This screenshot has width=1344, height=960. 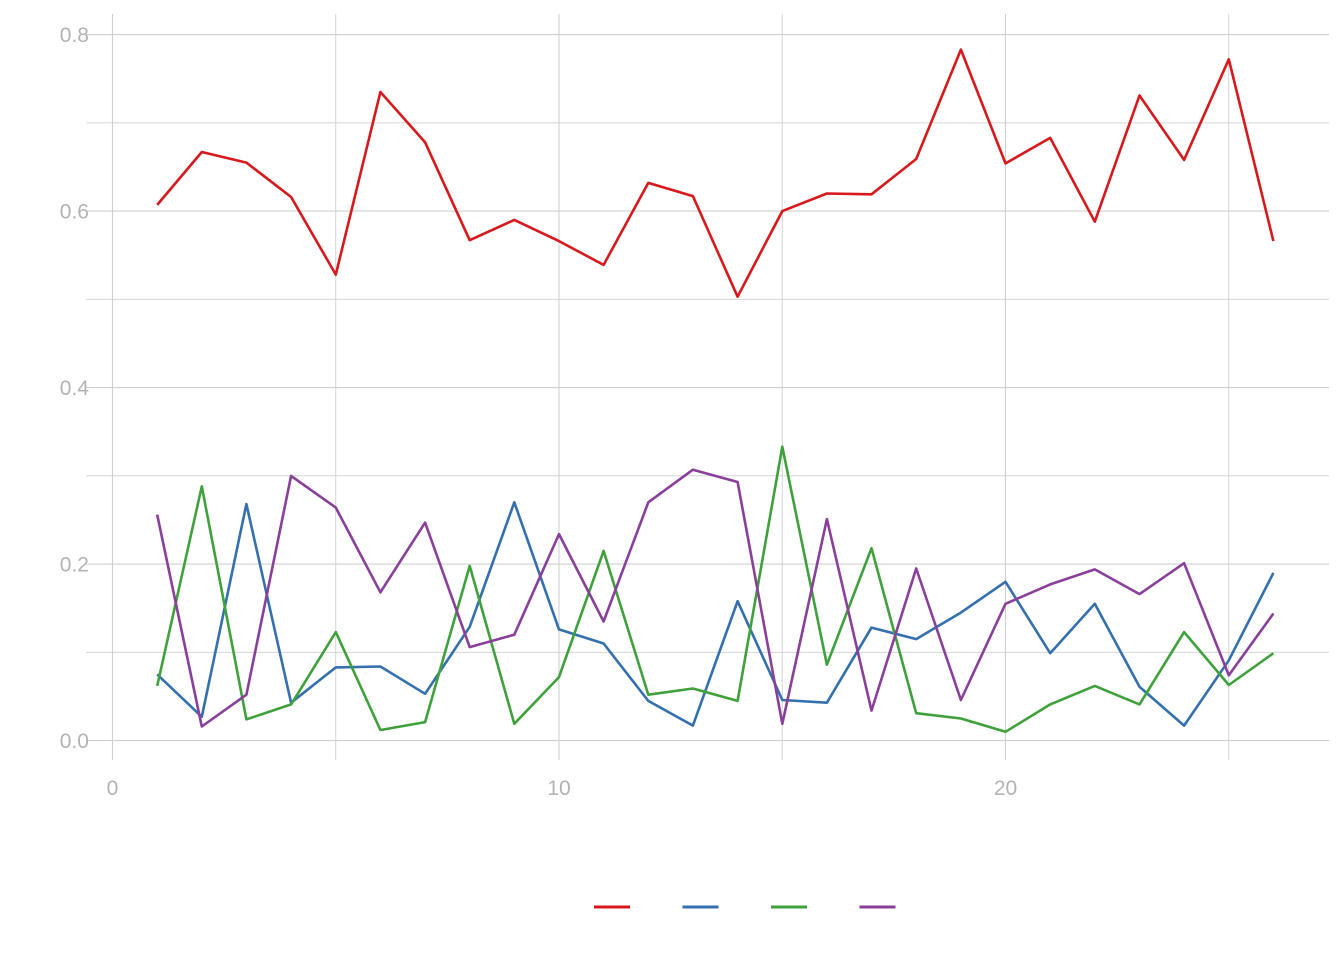 I want to click on y-tick-label: 0.8, so click(x=74, y=35).